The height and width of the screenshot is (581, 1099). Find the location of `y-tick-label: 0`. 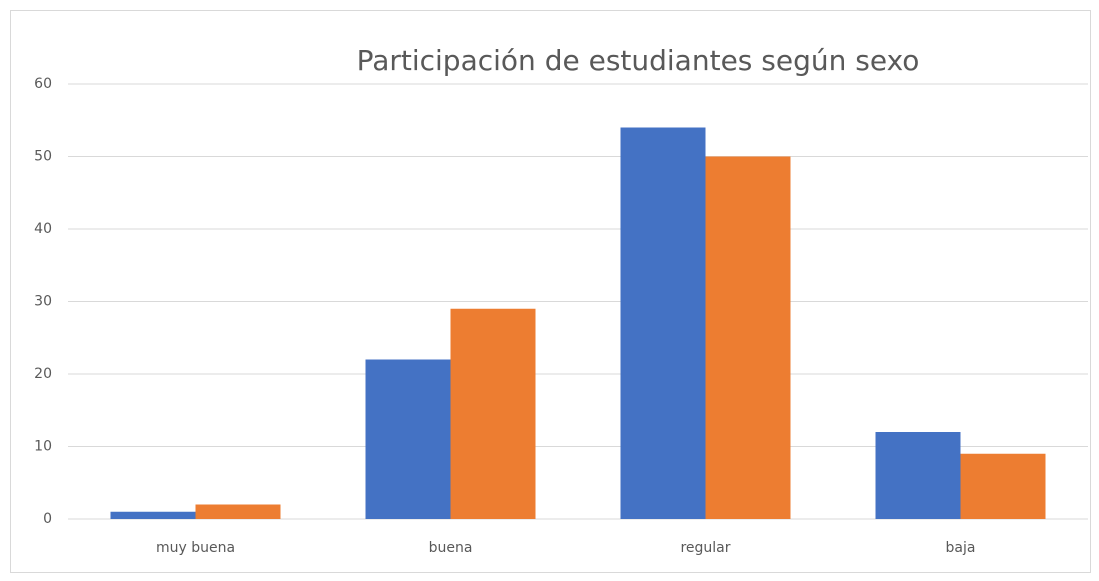

y-tick-label: 0 is located at coordinates (47, 519).